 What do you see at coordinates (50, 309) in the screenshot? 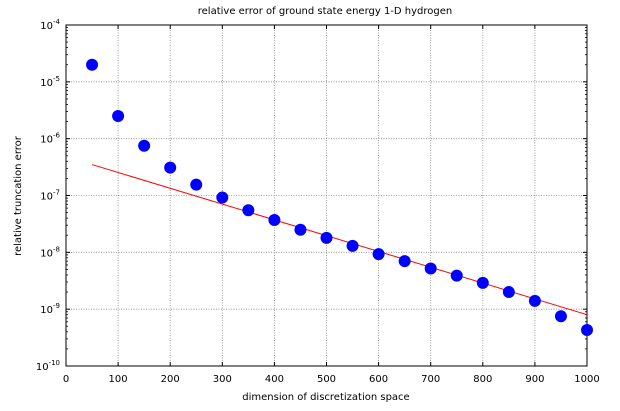
I see `y-tick-label: 10⁻⁹` at bounding box center [50, 309].